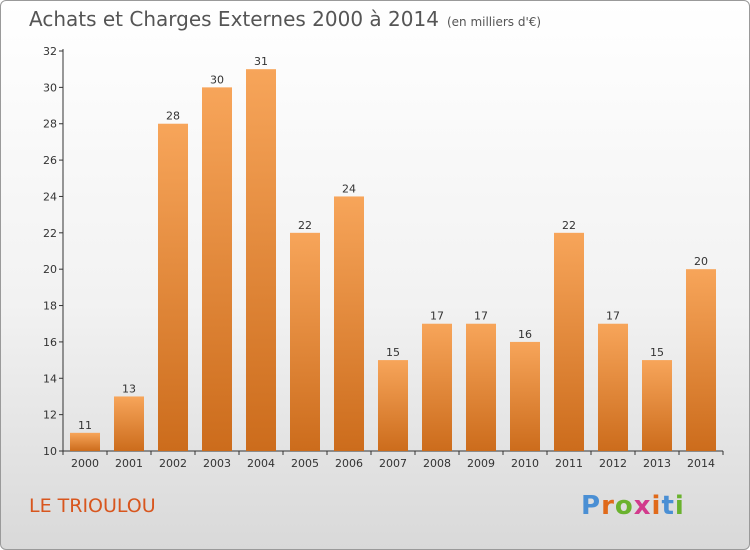  What do you see at coordinates (92, 506) in the screenshot?
I see `commune-name: LE TRIOULOU` at bounding box center [92, 506].